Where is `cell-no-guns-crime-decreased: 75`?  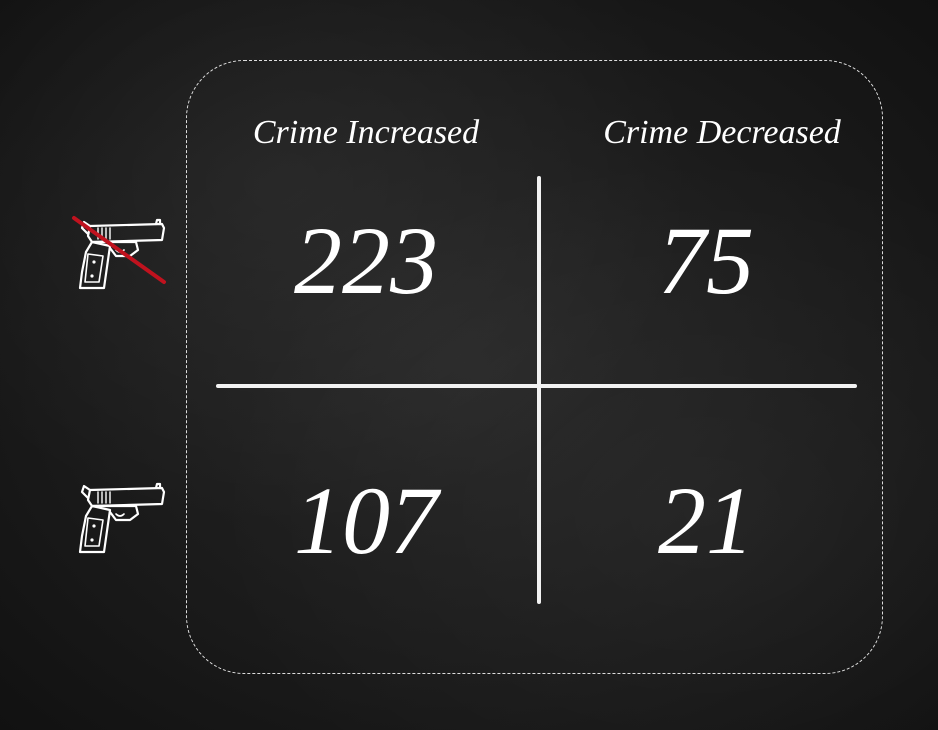
cell-no-guns-crime-decreased: 75 is located at coordinates (706, 260).